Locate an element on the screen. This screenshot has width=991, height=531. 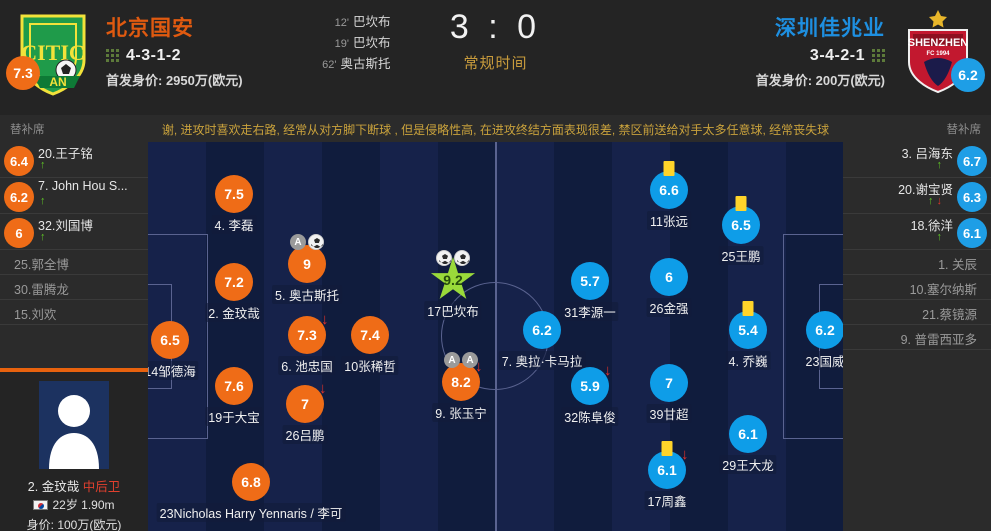
away-crest: SHENZHEN FC 1994 6.2 is located at coordinates (942, 52).